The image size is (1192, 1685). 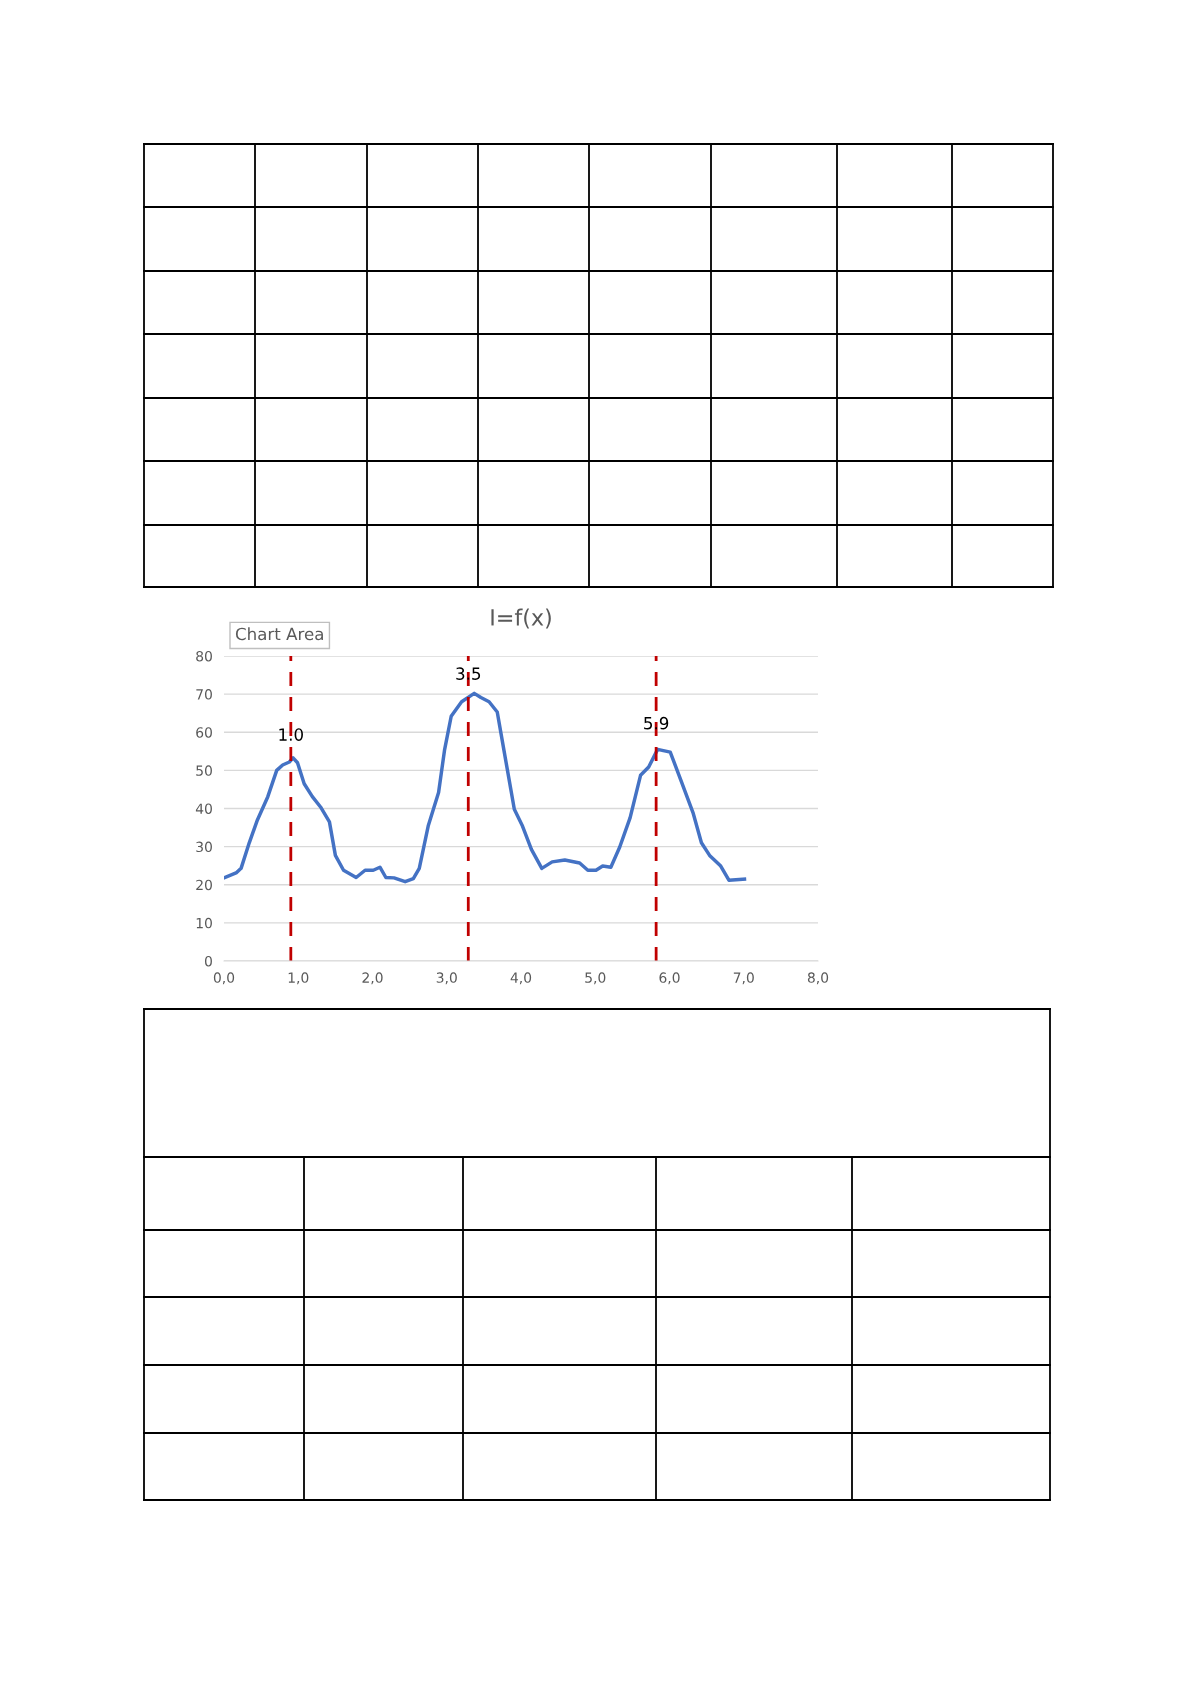 I want to click on chart-title: I=f(x), so click(x=521, y=618).